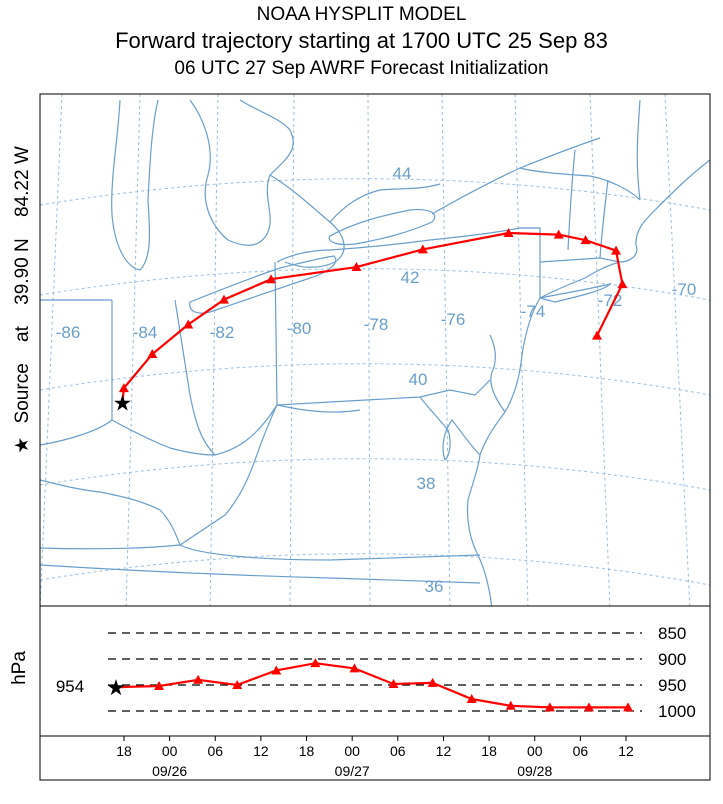 This screenshot has width=723, height=804. I want to click on svg-text:★ Source at: ★ Source at 39.90 N 84.22 W, so click(22, 300).